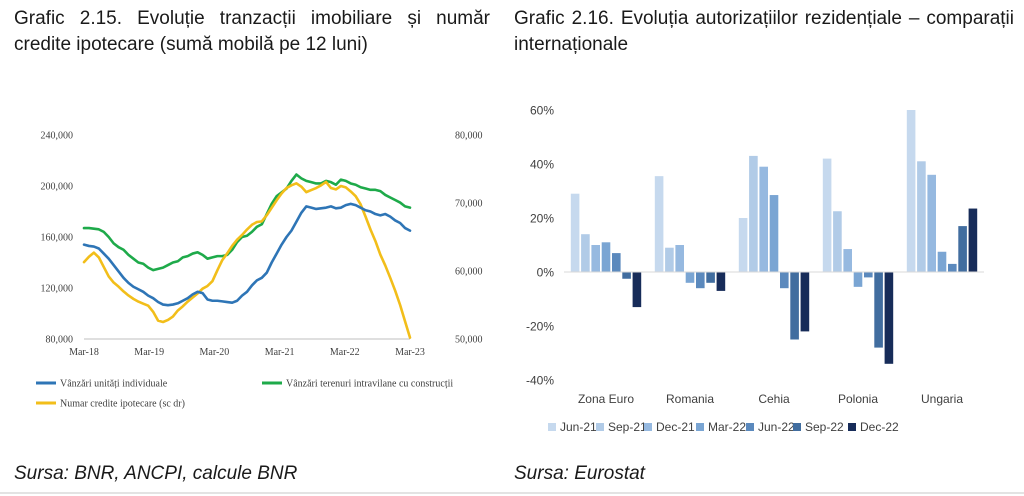 This screenshot has height=496, width=1024. Describe the element at coordinates (942, 399) in the screenshot. I see `category-label: Ungaria` at that location.